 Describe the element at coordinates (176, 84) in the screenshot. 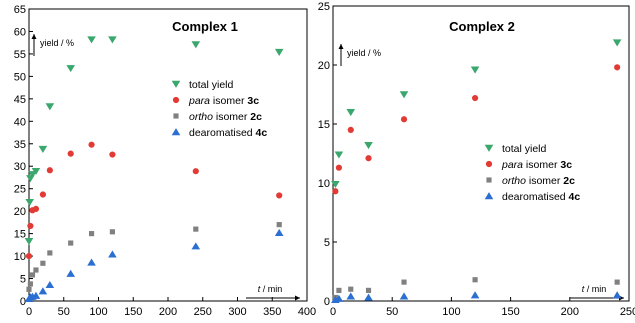

I see `legend-marker-total` at that location.